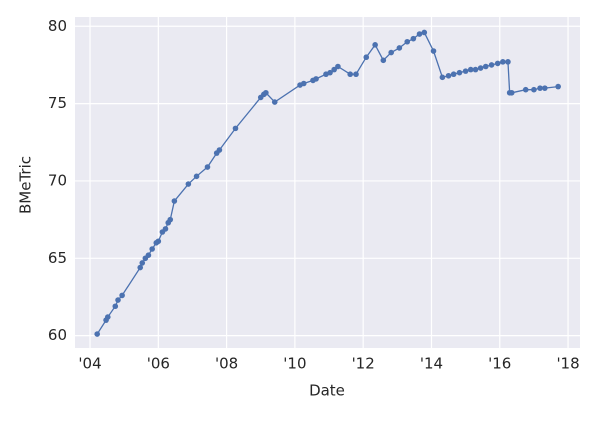 The width and height of the screenshot is (600, 424). Describe the element at coordinates (57, 103) in the screenshot. I see `y-tick-label: 75` at that location.